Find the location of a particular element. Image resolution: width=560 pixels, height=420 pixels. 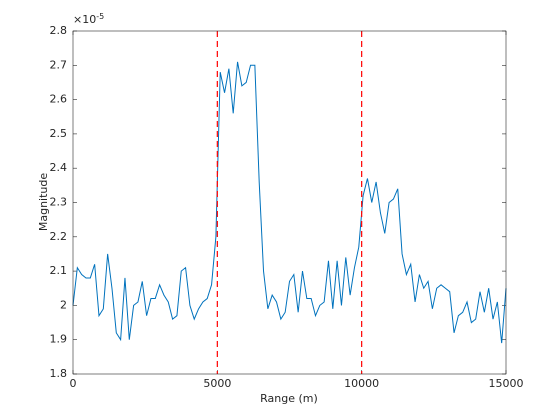

y-tick-label: 2.4 is located at coordinates (59, 167).